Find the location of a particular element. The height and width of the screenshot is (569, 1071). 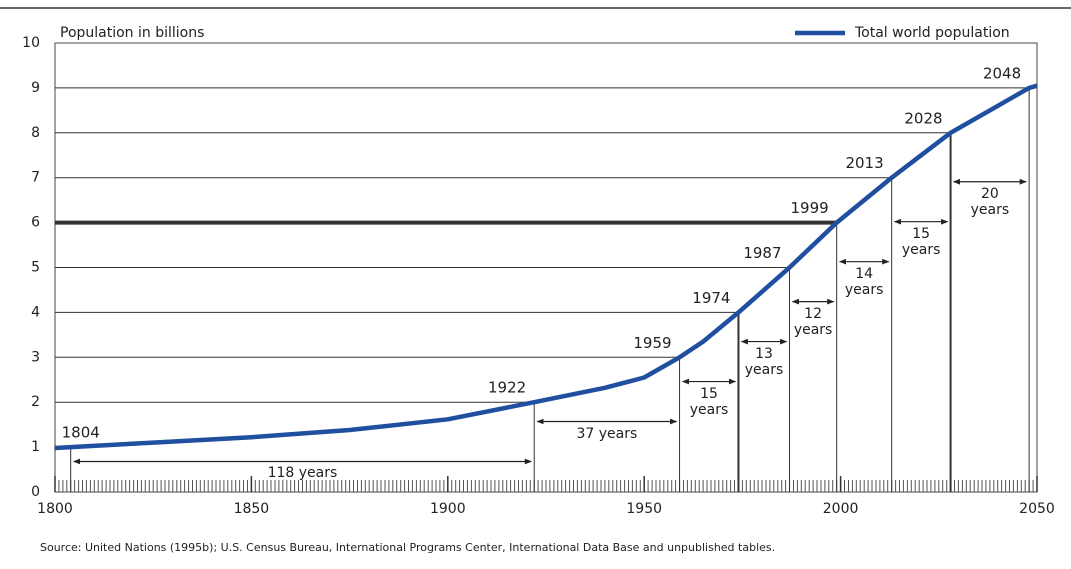

y-tick-label: 9 is located at coordinates (35, 88).